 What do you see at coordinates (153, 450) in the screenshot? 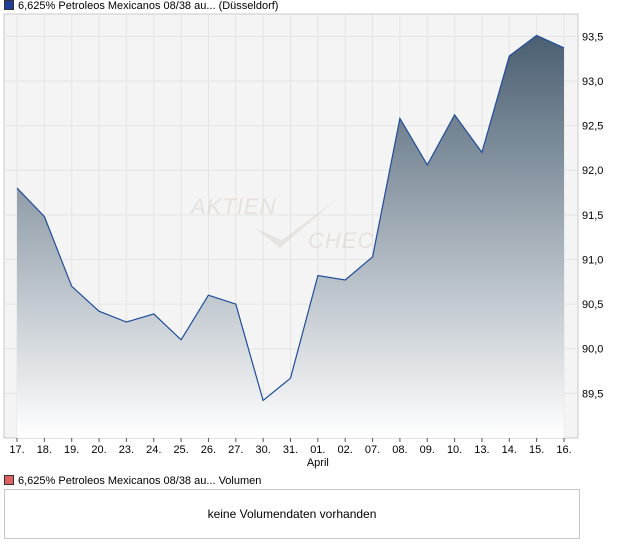
I see `x-tick-label: 24.` at bounding box center [153, 450].